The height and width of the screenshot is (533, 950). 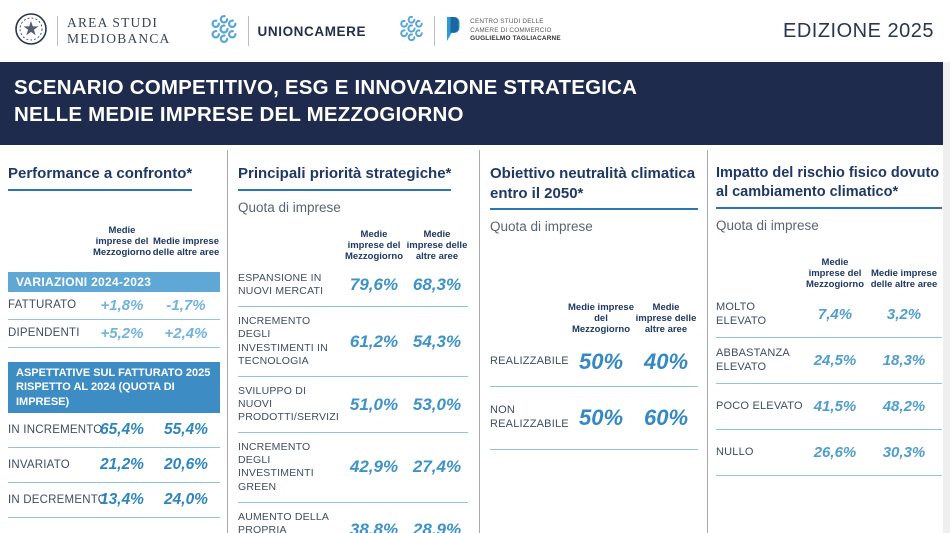 I want to click on value-mezzogiorno: 26,6%, so click(x=835, y=453).